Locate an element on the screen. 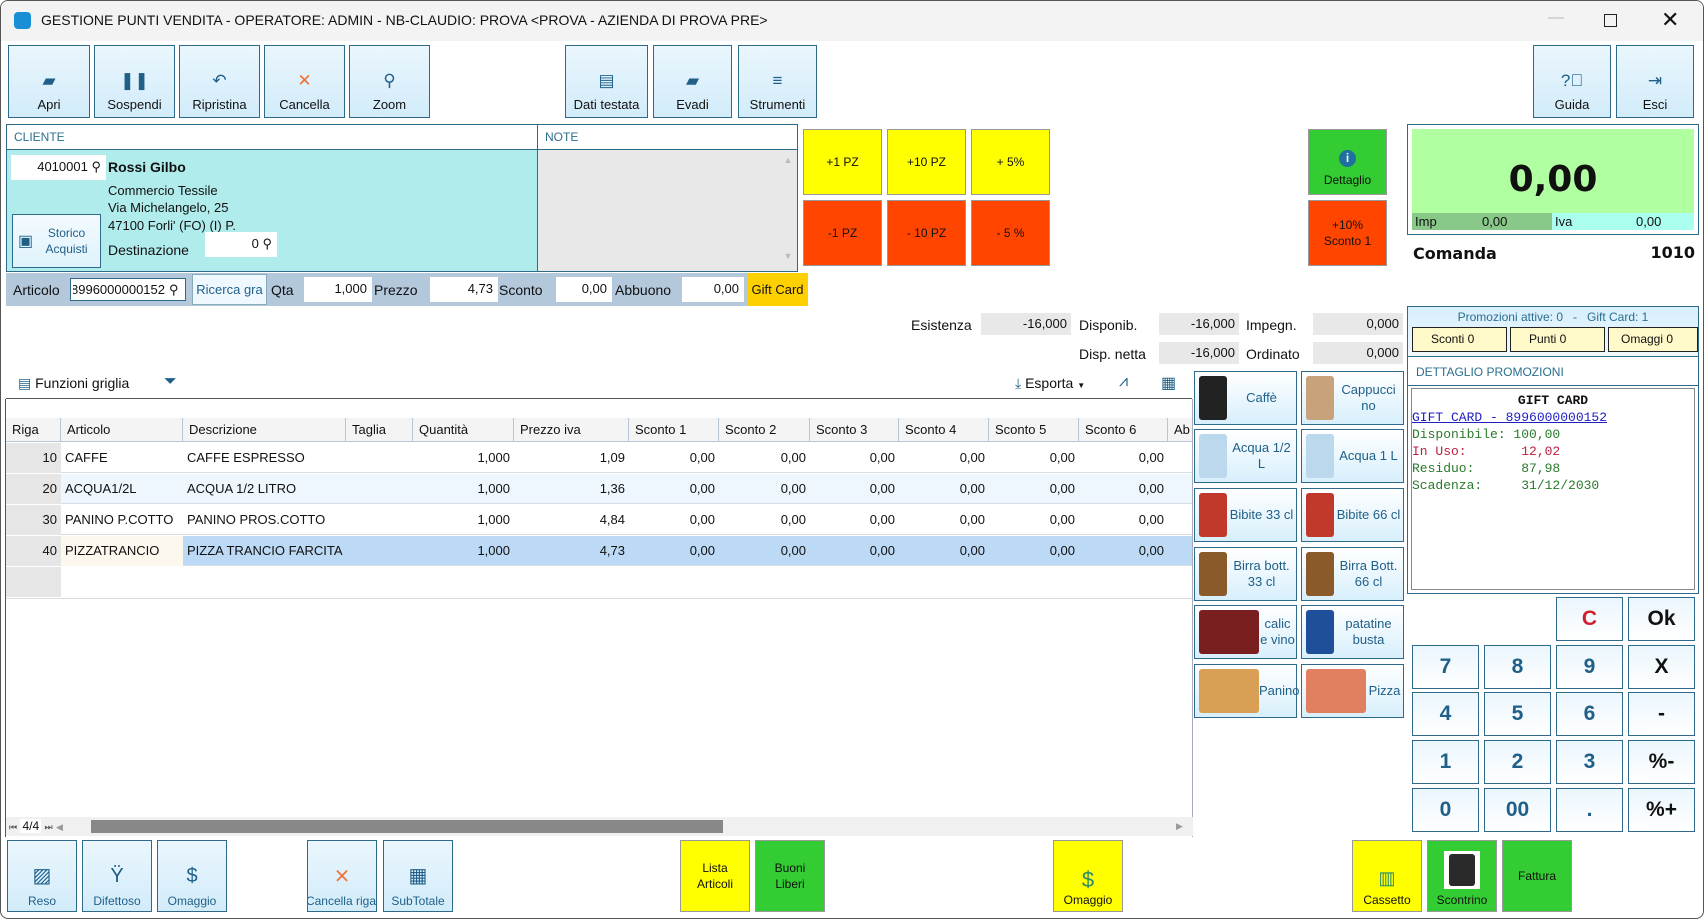  grid-layout-icon: ▦ is located at coordinates (1169, 383).